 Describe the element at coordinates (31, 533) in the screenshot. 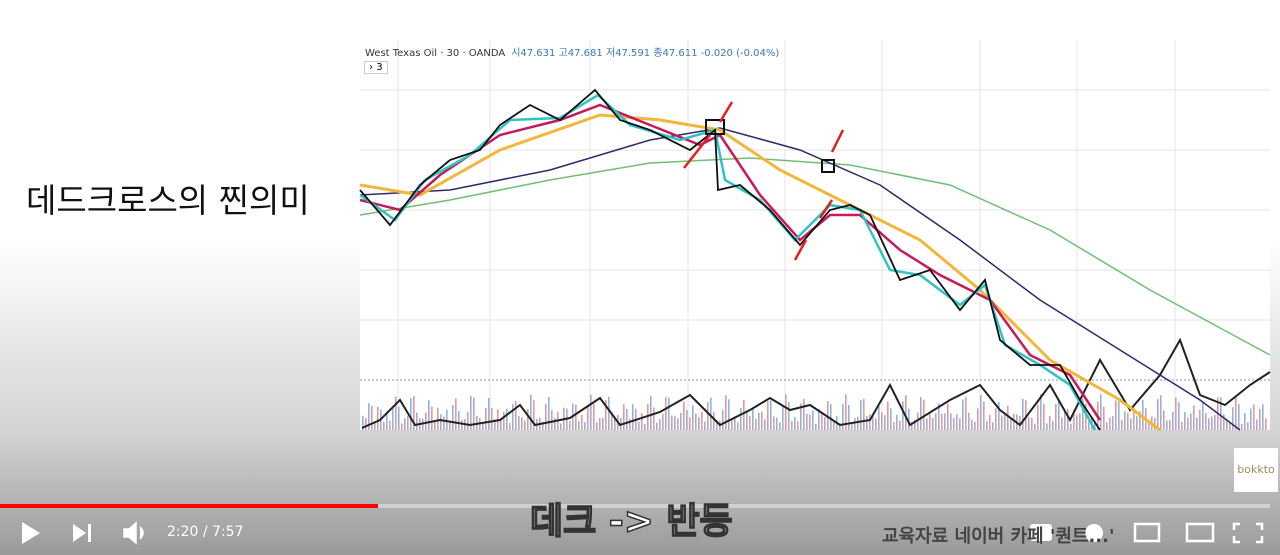

I see `play-button` at that location.